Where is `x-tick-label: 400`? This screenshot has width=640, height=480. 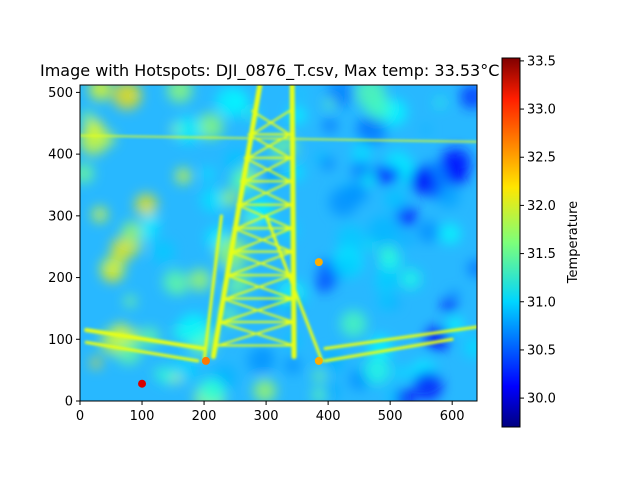
x-tick-label: 400 is located at coordinates (328, 416).